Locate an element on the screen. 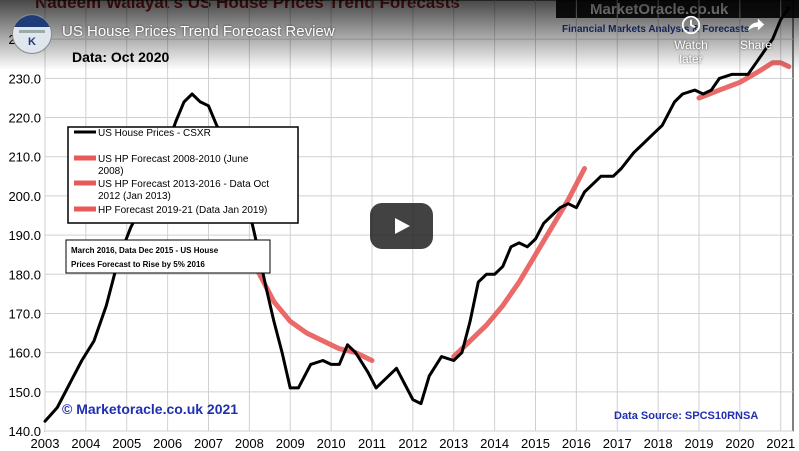 The height and width of the screenshot is (451, 799). y-tick-label: 150.0 is located at coordinates (24, 392).